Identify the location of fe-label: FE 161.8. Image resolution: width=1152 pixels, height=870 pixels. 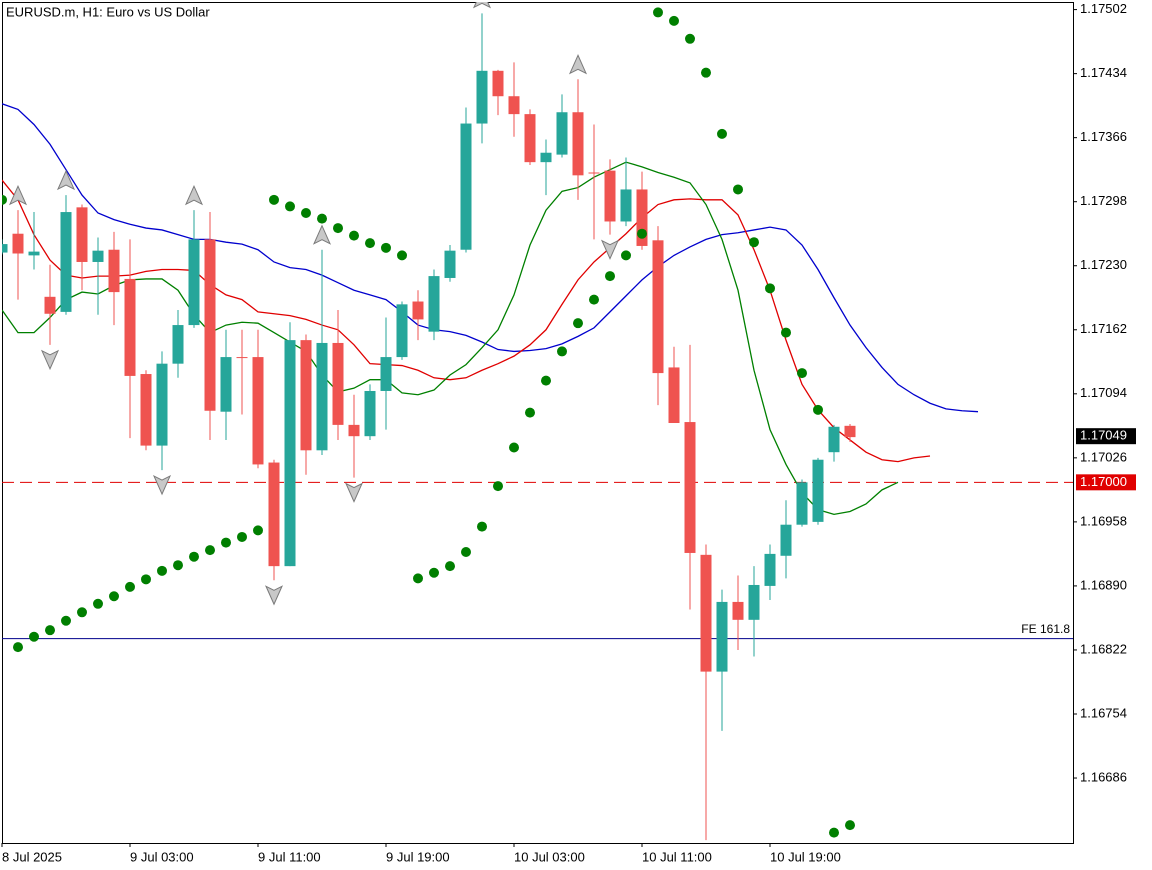
(1045, 629).